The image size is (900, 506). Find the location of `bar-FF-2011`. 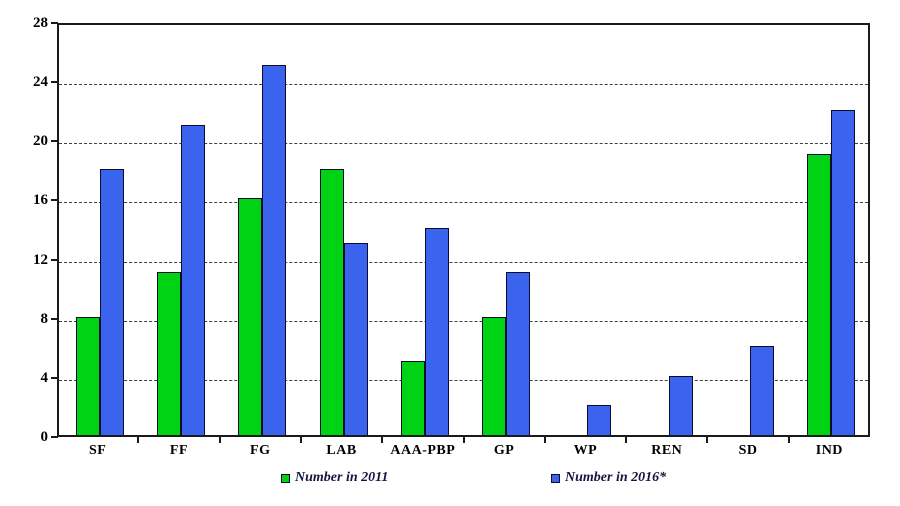

bar-FF-2011 is located at coordinates (168, 353).